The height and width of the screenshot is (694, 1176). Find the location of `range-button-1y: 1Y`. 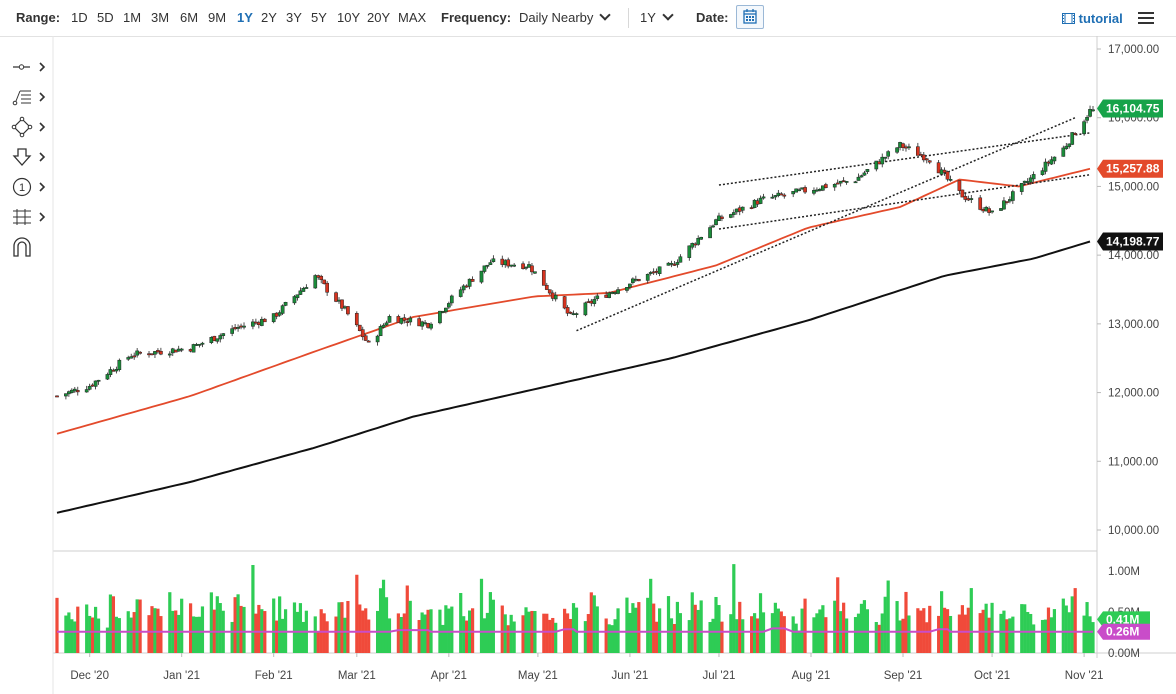

range-button-1y: 1Y is located at coordinates (245, 17).